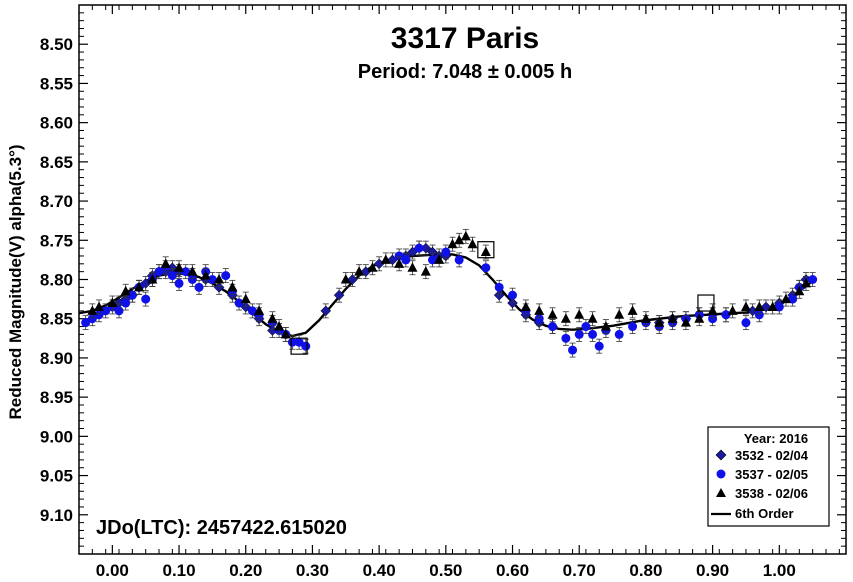 The width and height of the screenshot is (853, 582). What do you see at coordinates (712, 570) in the screenshot?
I see `x-tick-label: 0.90` at bounding box center [712, 570].